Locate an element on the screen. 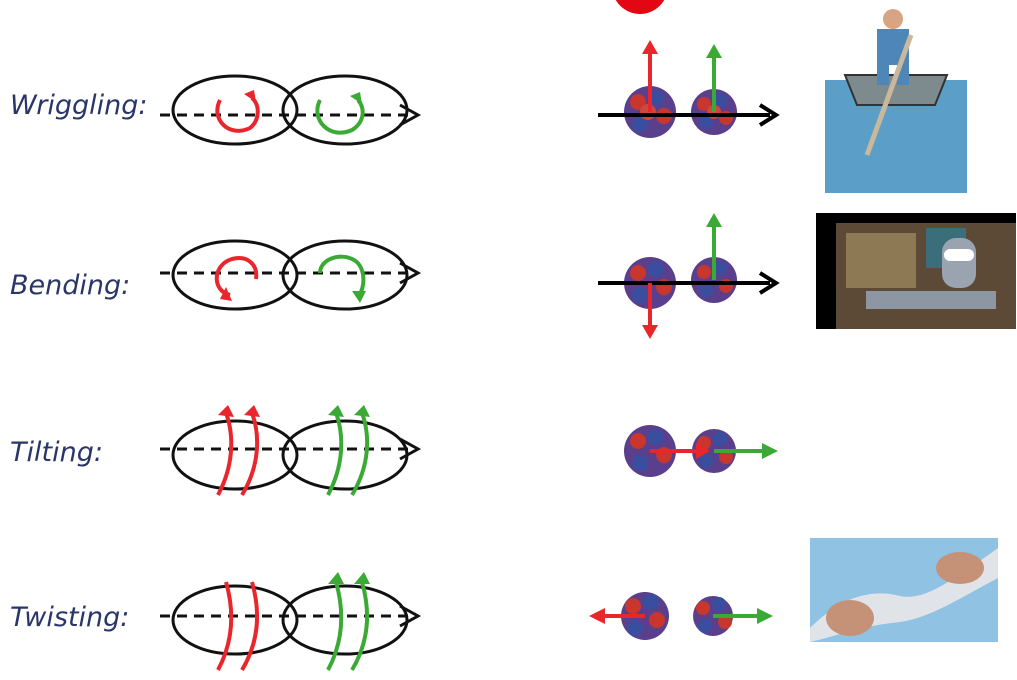 This screenshot has height=680, width=1017. man-rowing-boat-icon is located at coordinates (896, 99).